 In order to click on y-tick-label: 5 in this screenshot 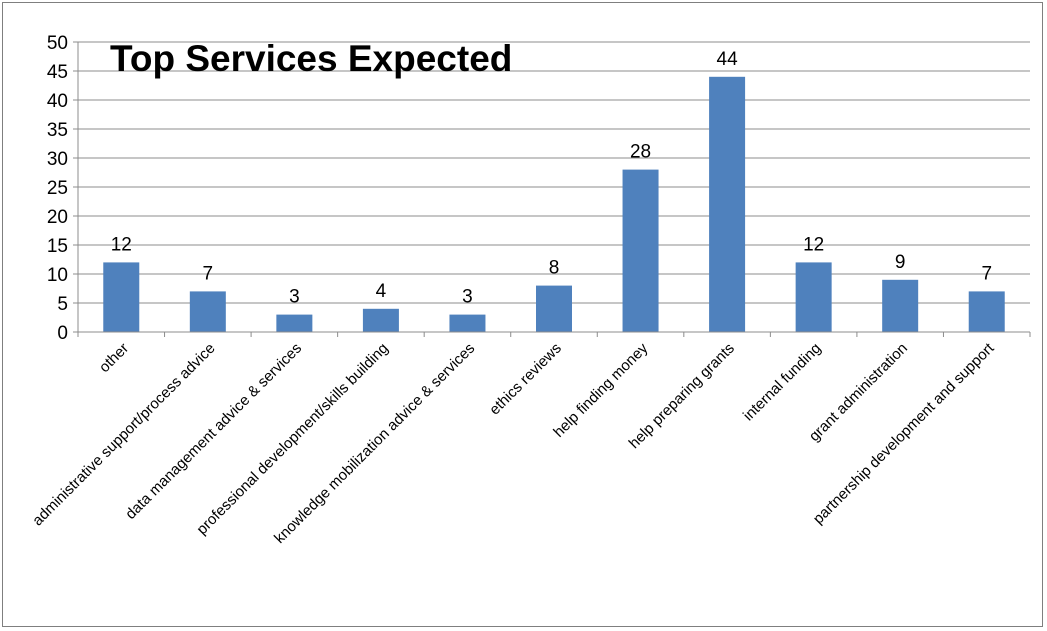, I will do `click(62, 304)`.